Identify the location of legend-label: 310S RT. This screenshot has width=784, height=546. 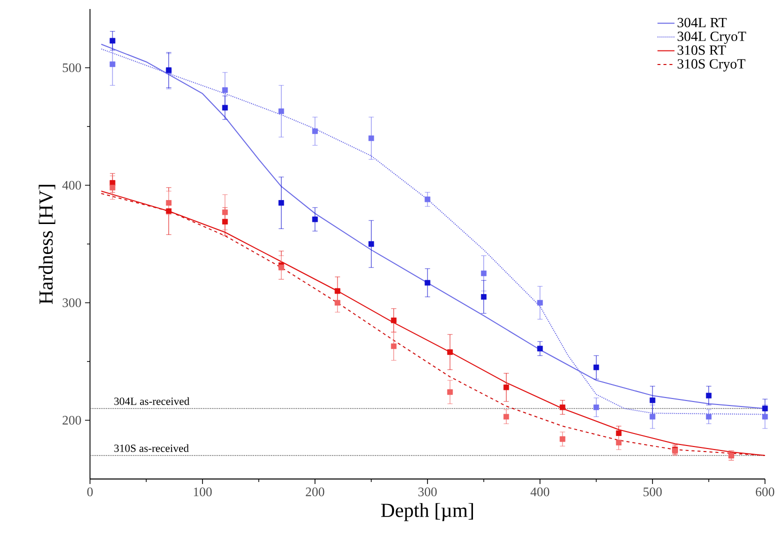
(702, 50).